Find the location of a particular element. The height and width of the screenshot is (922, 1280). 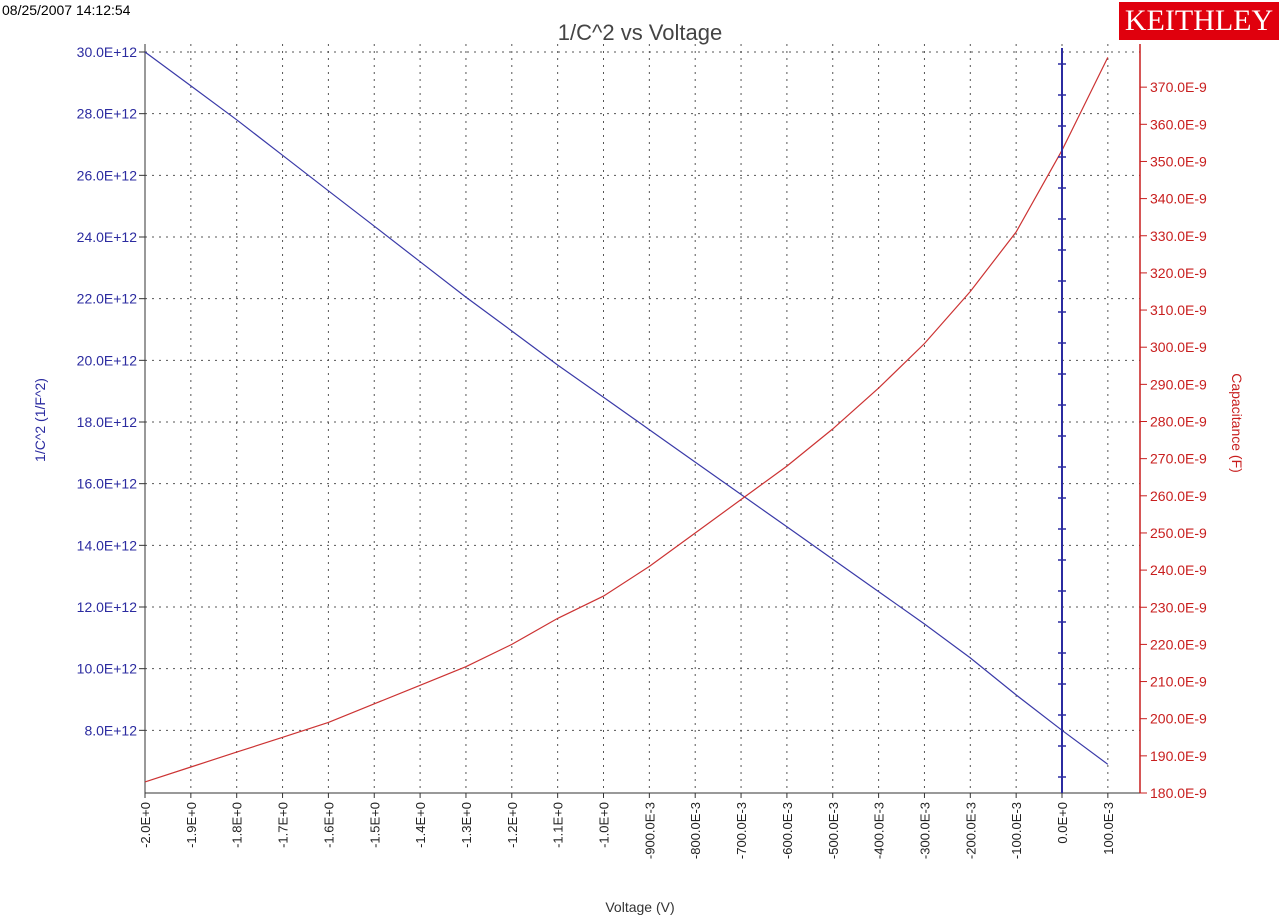

y-left-tick-label: 20.0E+12 is located at coordinates (107, 360).